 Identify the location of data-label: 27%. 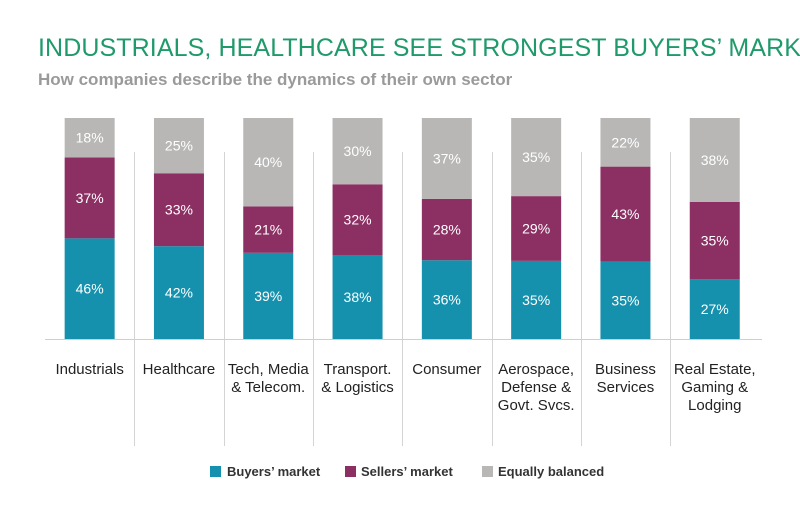
(715, 309).